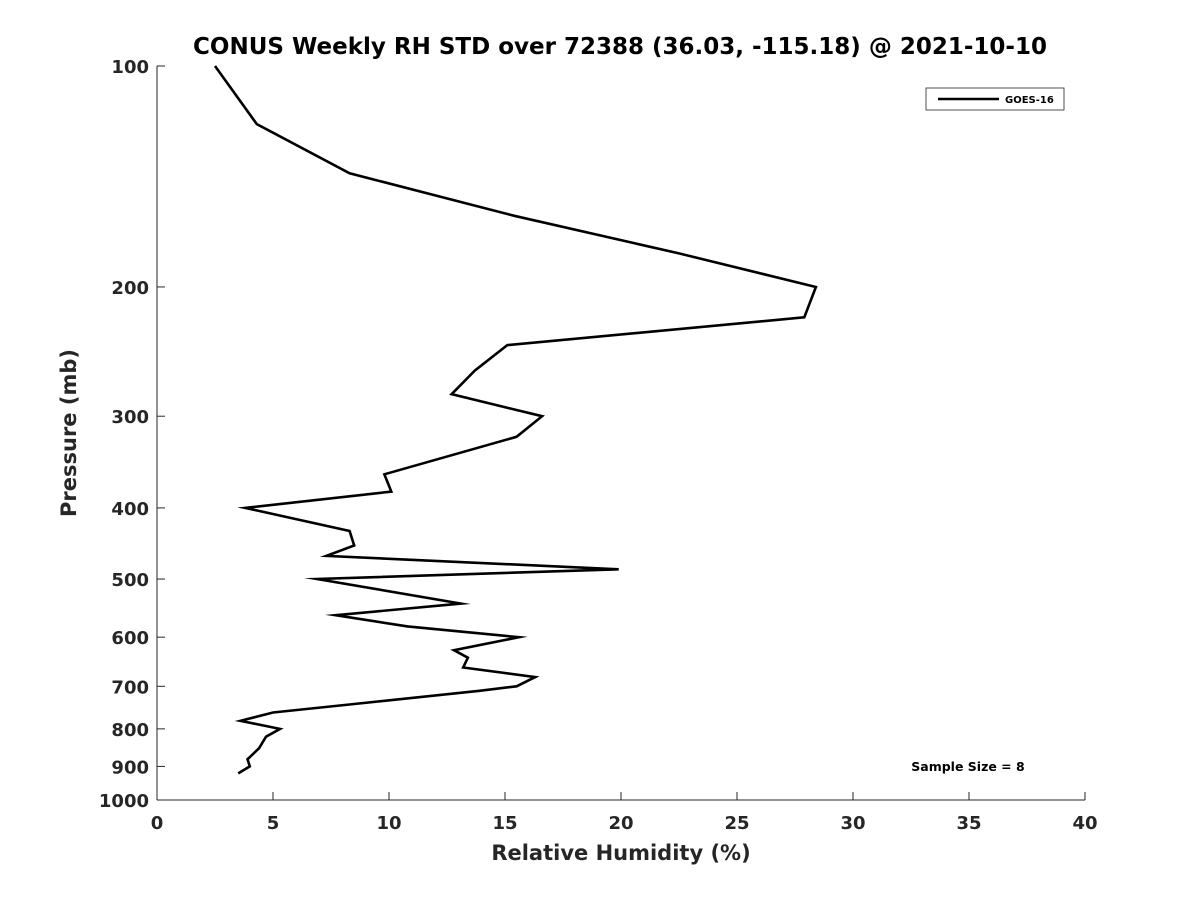  Describe the element at coordinates (130, 67) in the screenshot. I see `y-tick-label: 100` at that location.